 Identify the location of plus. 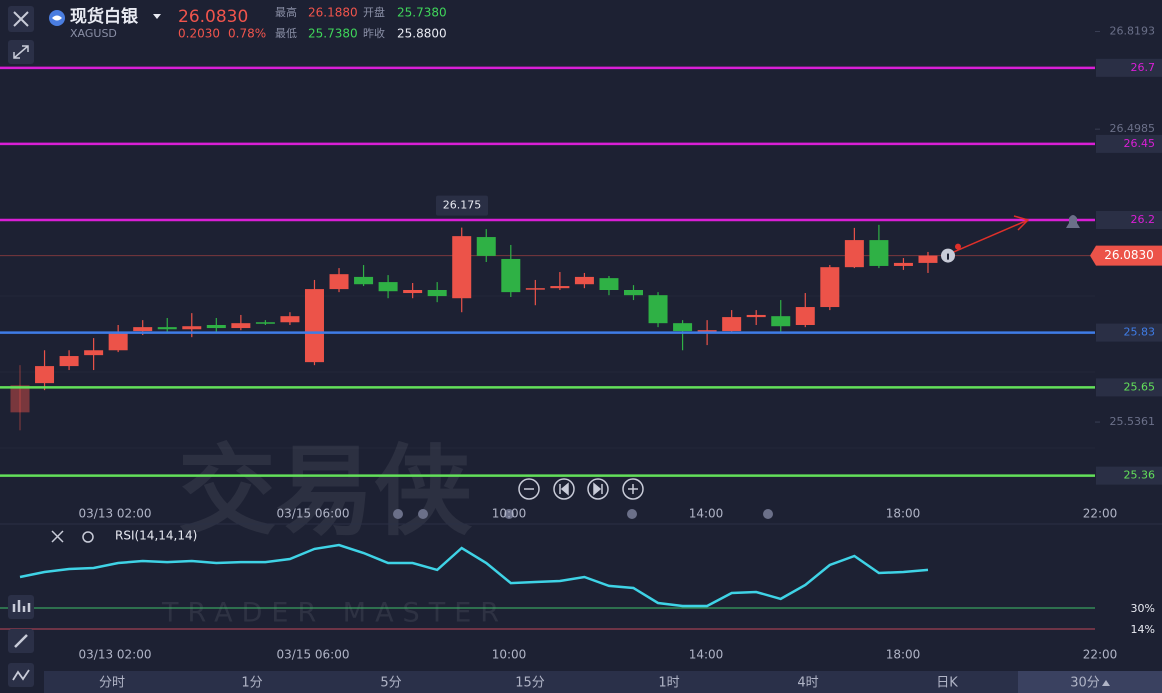
(633, 489).